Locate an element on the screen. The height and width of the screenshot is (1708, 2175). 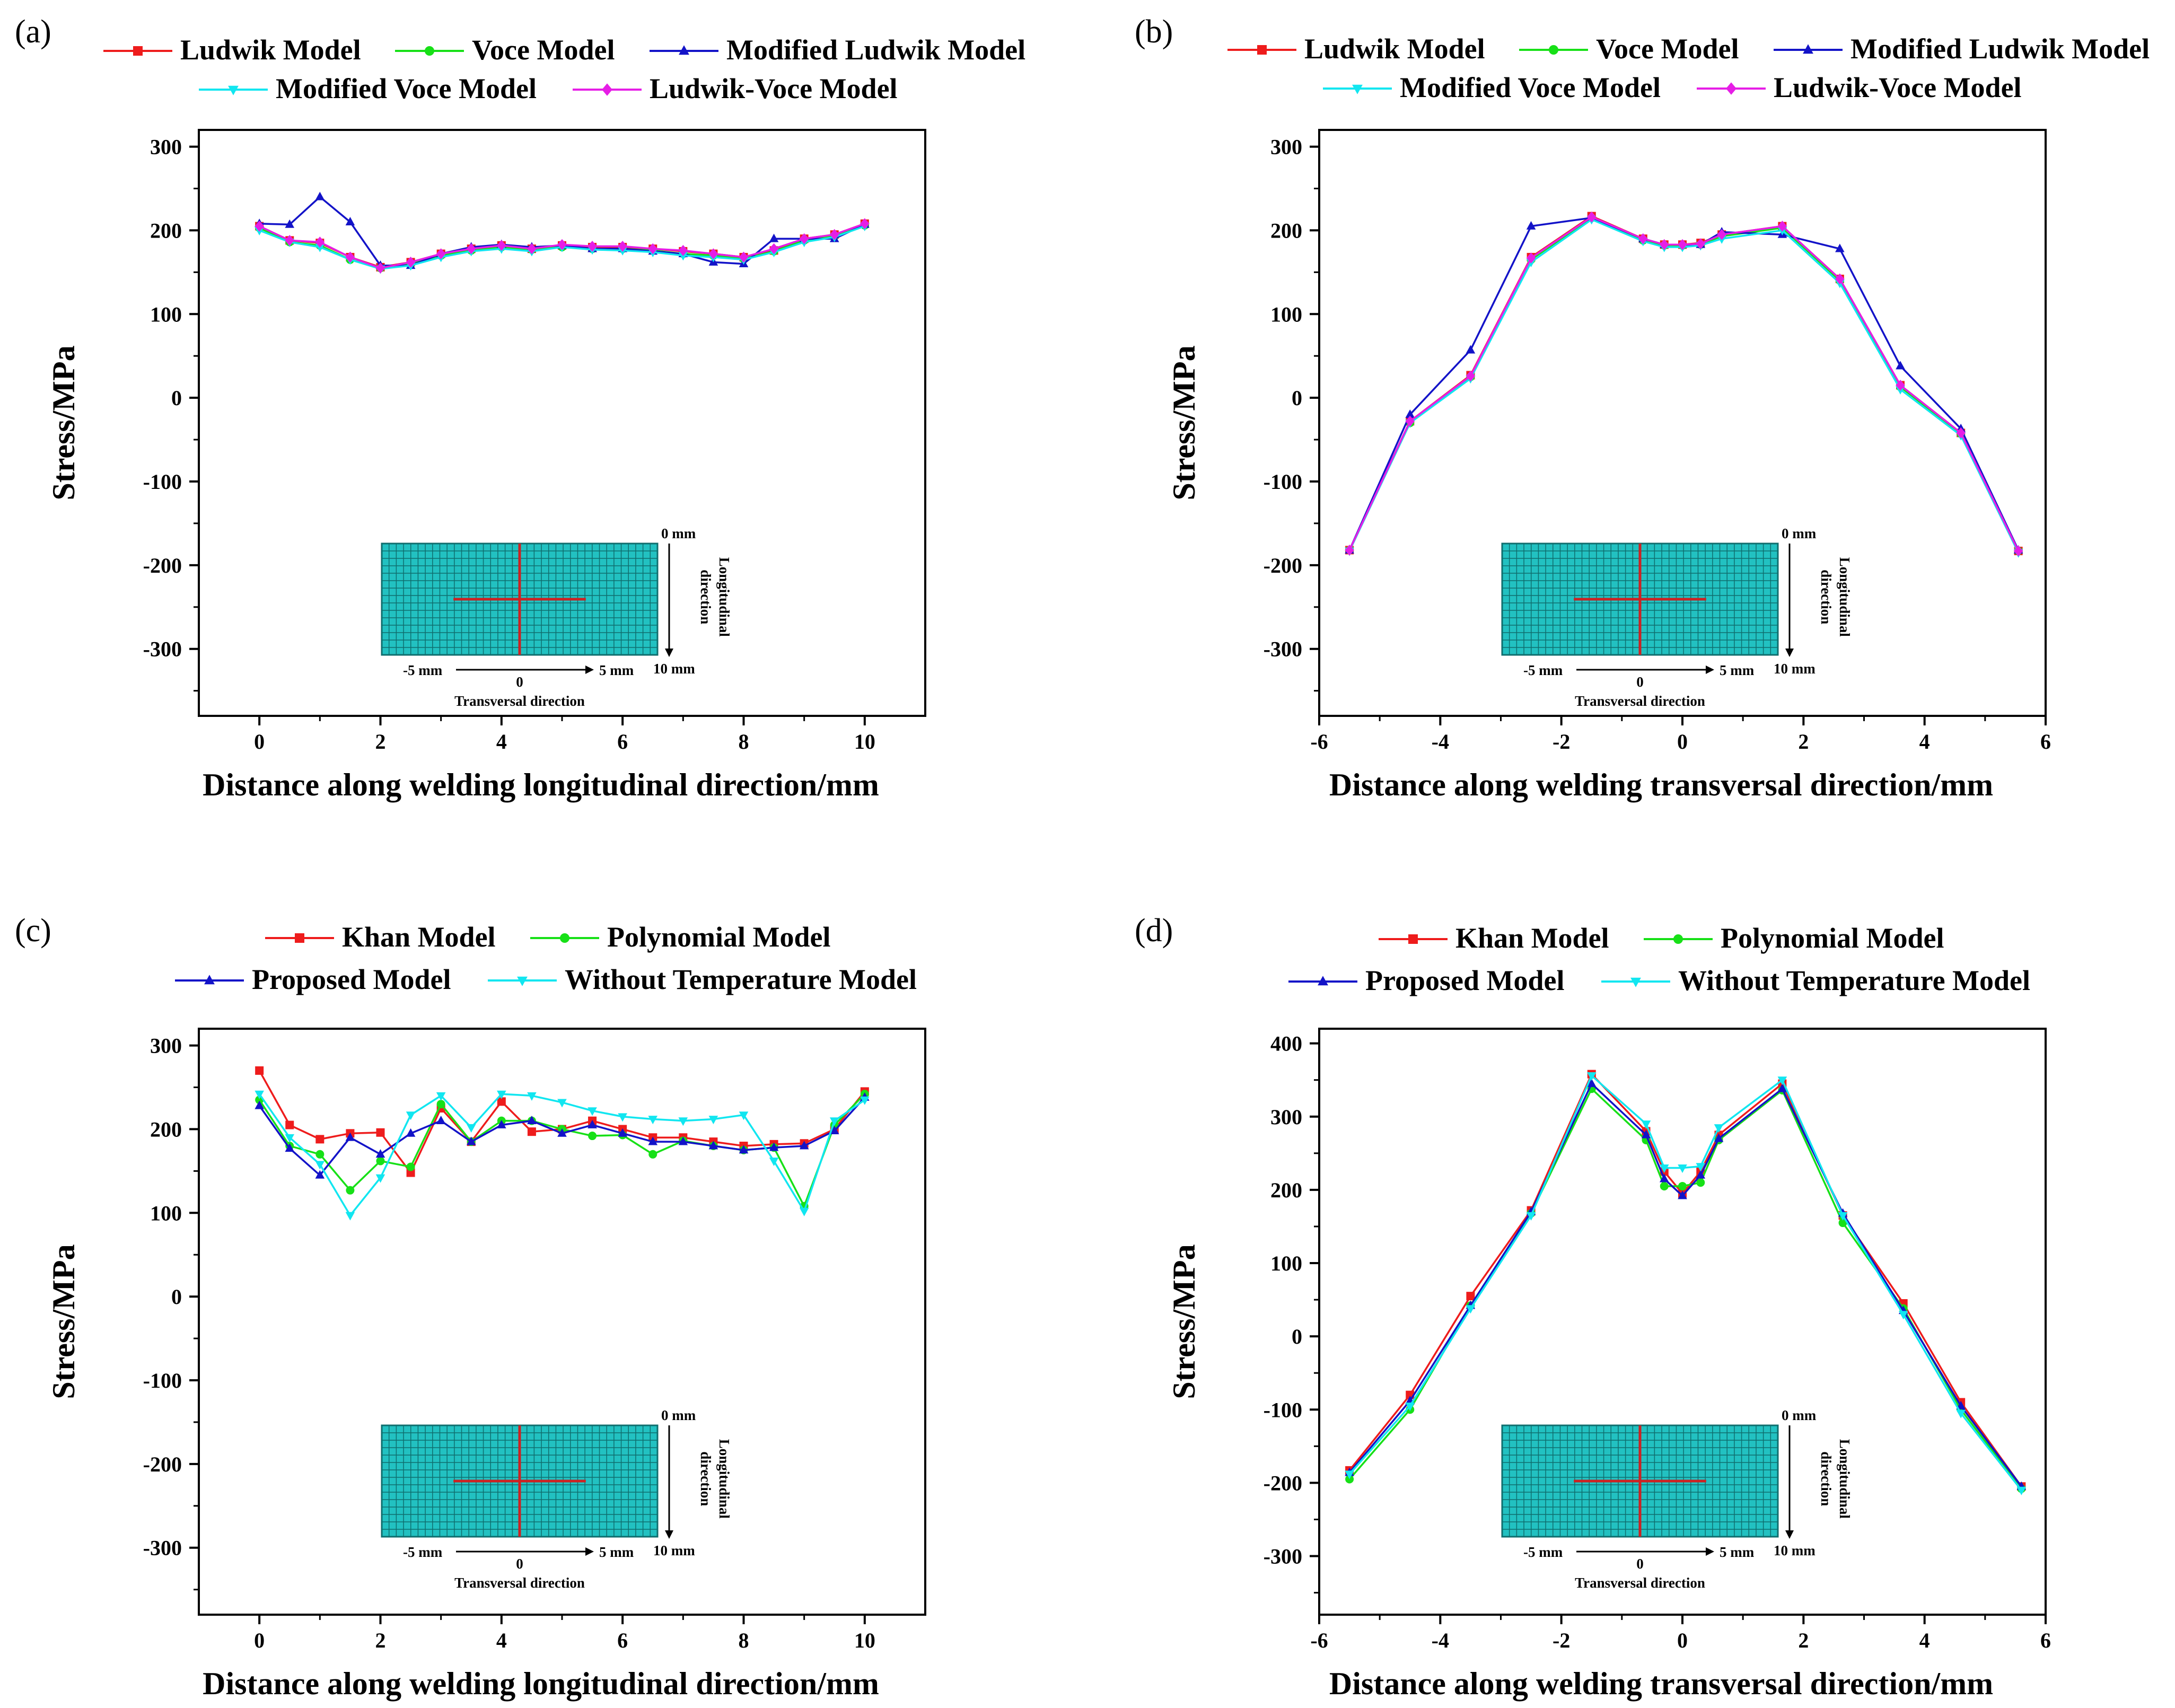
longitudinal-arrow-head is located at coordinates (1789, 653).